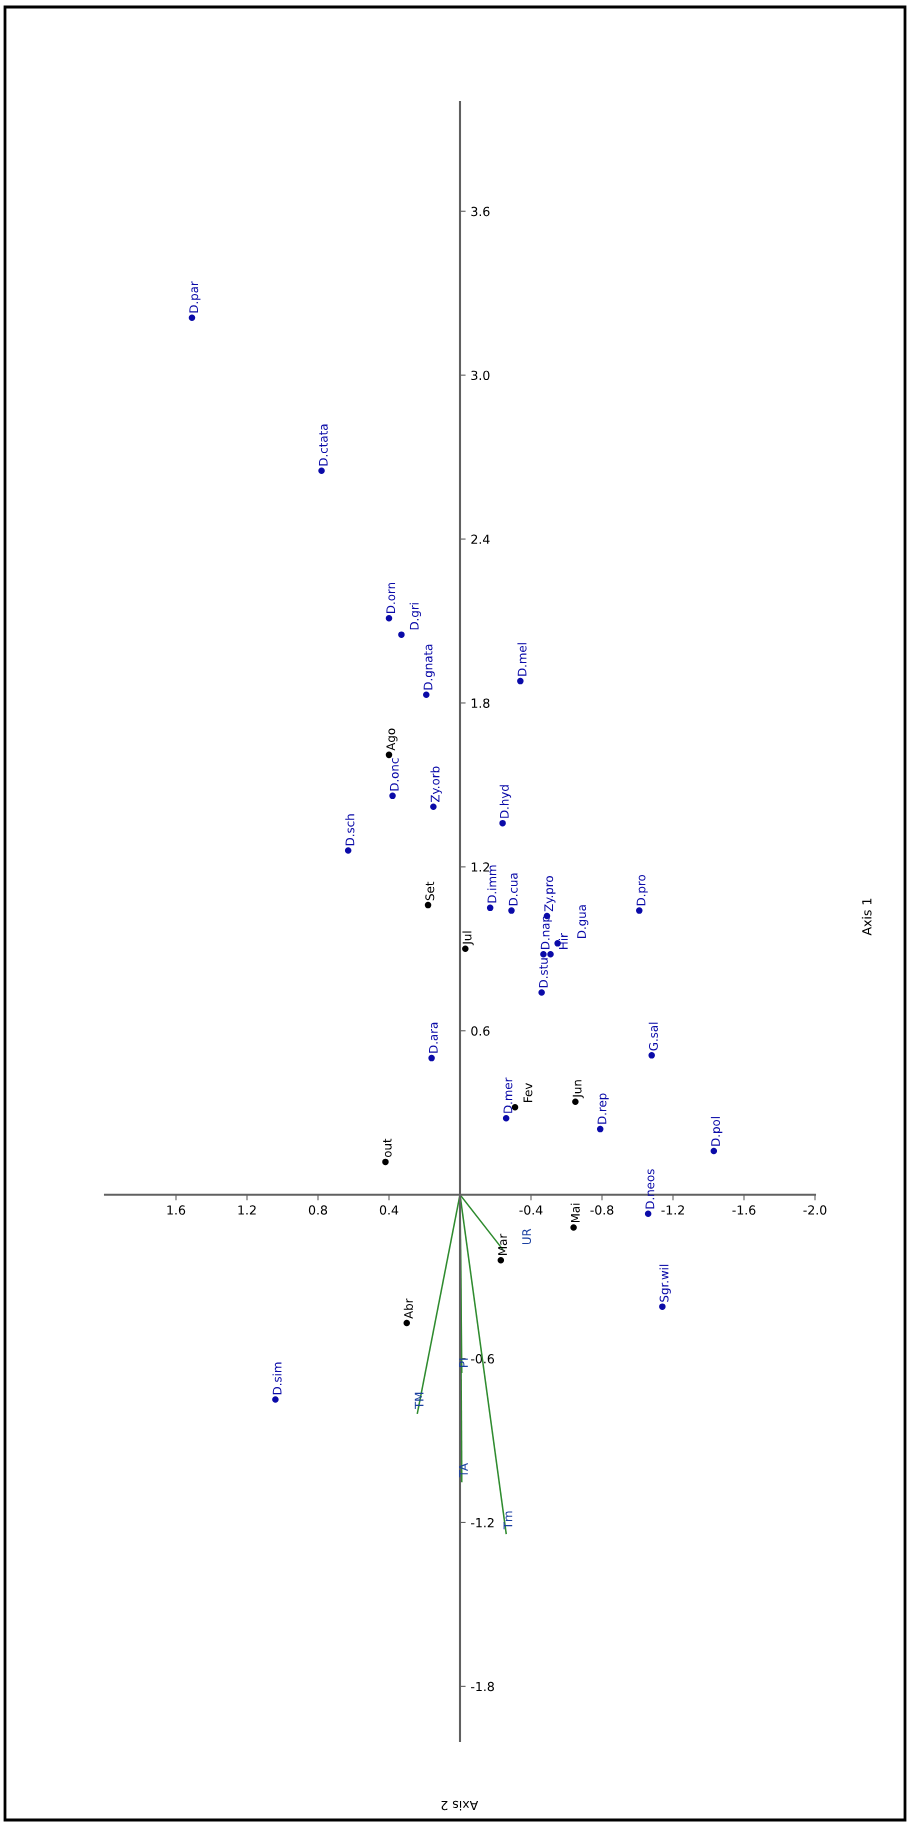 This screenshot has height=1827, width=911. Describe the element at coordinates (463, 1362) in the screenshot. I see `data-label: PI` at that location.